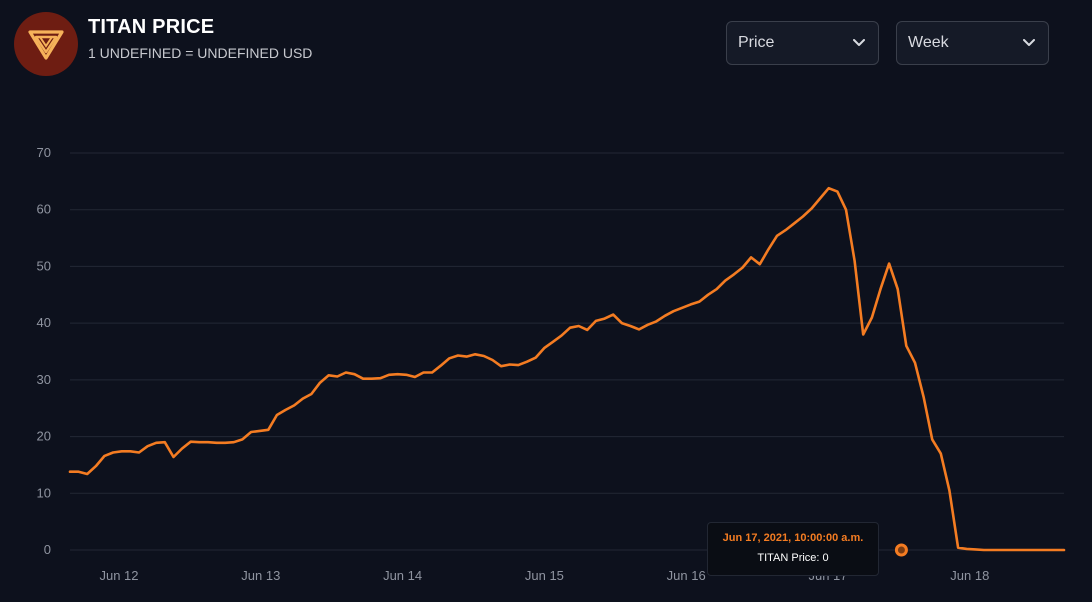 The width and height of the screenshot is (1092, 602). What do you see at coordinates (200, 52) in the screenshot?
I see `page-subtitle: 1 UNDEFINED = UNDEFINED USD` at bounding box center [200, 52].